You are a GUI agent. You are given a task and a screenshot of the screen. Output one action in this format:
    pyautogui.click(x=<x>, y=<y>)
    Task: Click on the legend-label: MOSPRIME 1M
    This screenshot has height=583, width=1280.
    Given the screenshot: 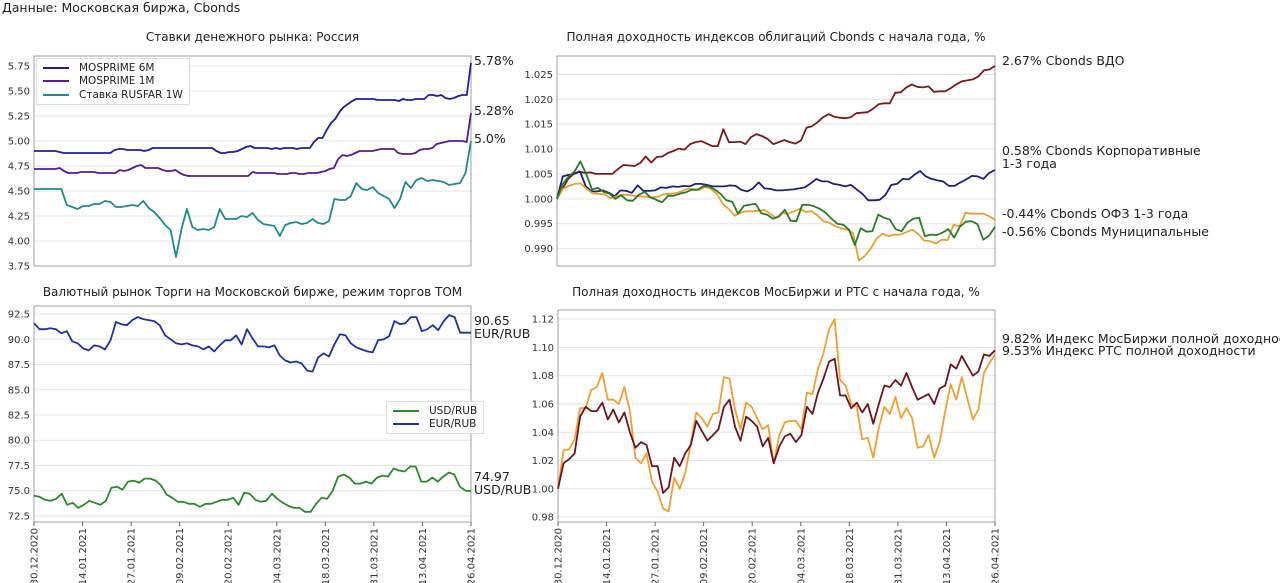 What is the action you would take?
    pyautogui.click(x=117, y=81)
    